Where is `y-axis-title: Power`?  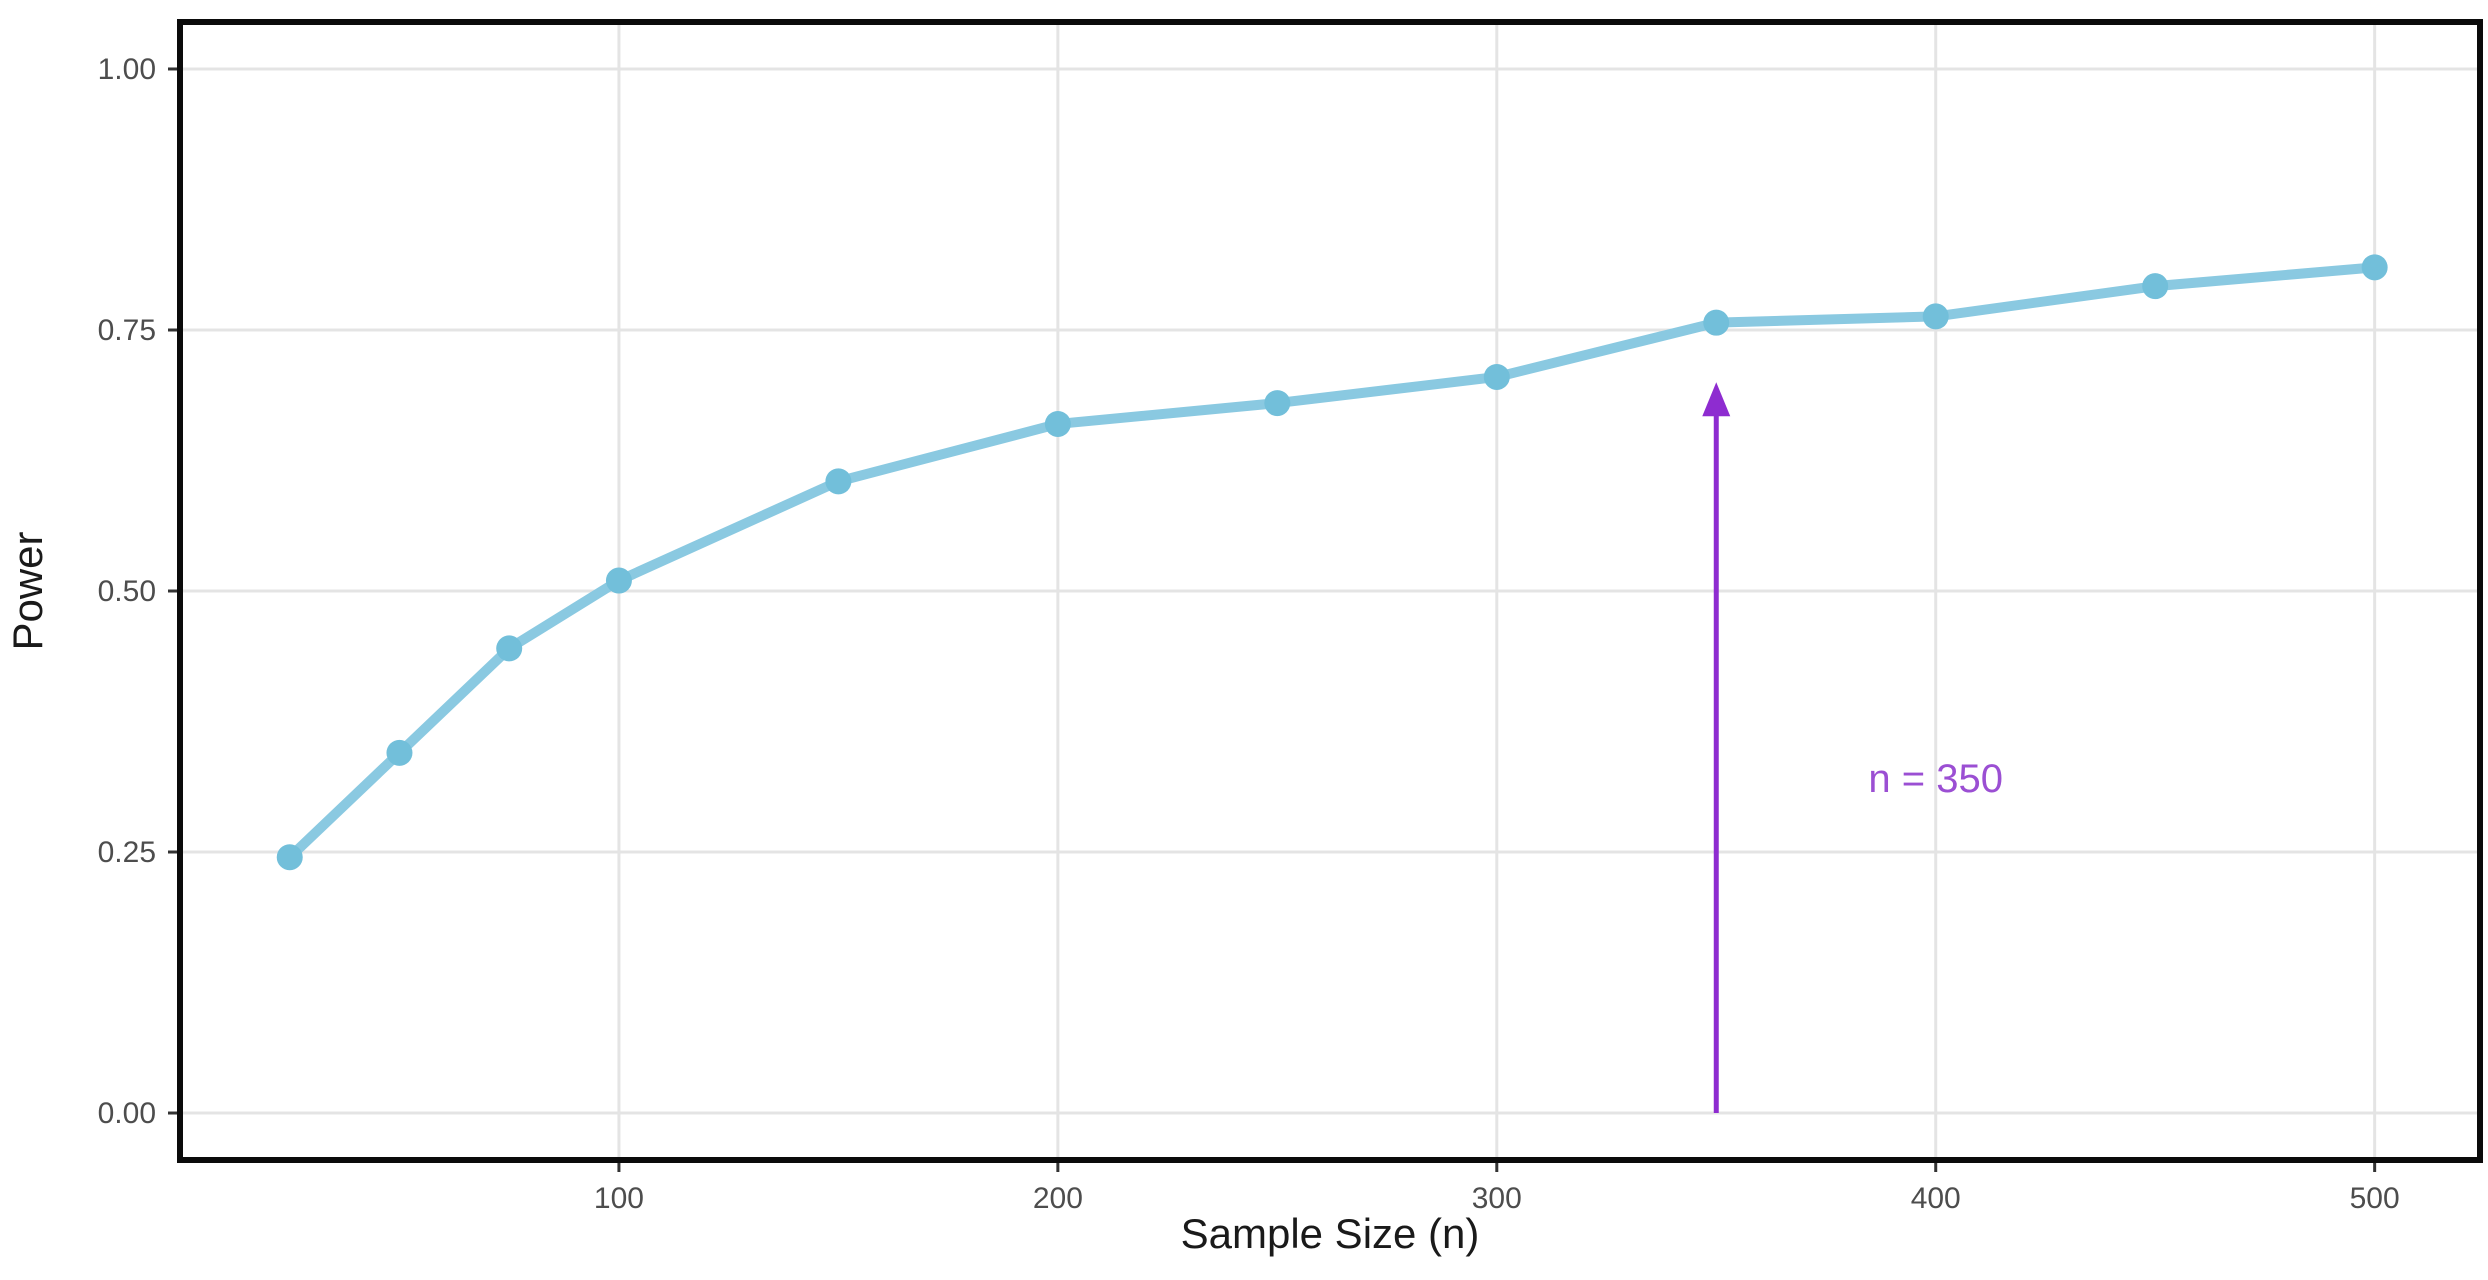
y-axis-title: Power is located at coordinates (27, 590).